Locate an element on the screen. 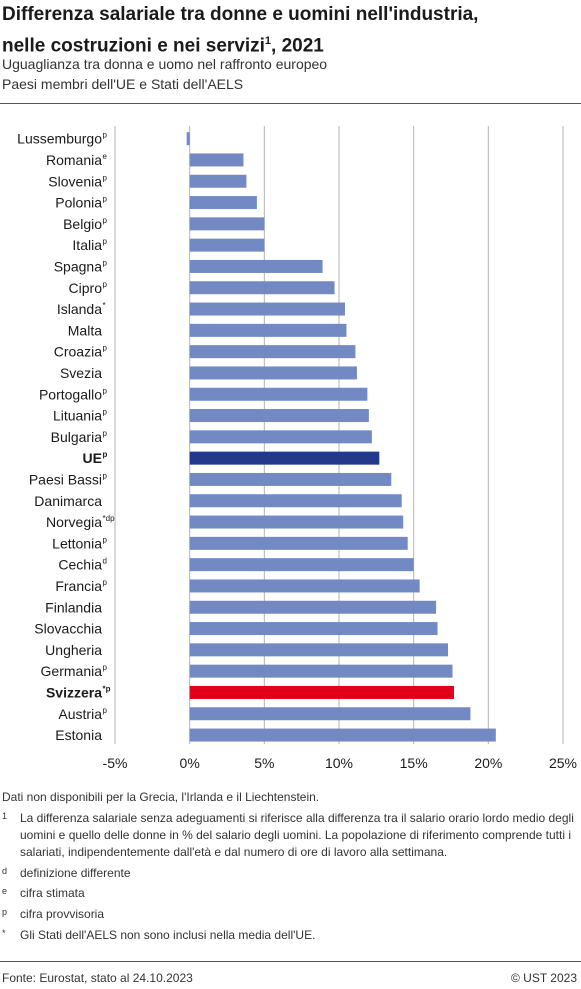 The image size is (581, 989). category-label-sup: d is located at coordinates (105, 561).